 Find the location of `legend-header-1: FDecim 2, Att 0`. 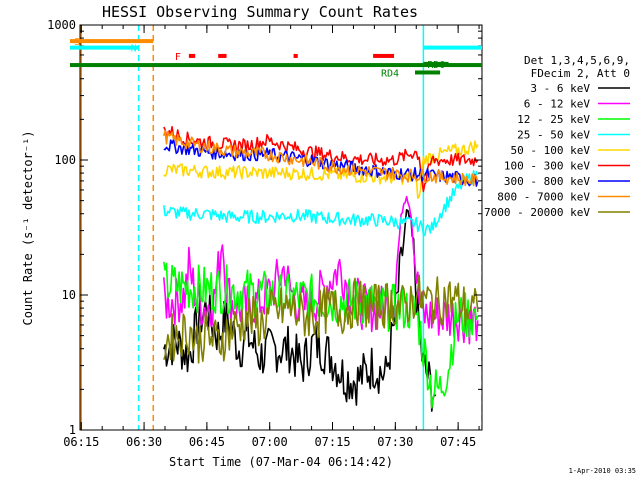

legend-header-1: FDecim 2, Att 0 is located at coordinates (580, 73).